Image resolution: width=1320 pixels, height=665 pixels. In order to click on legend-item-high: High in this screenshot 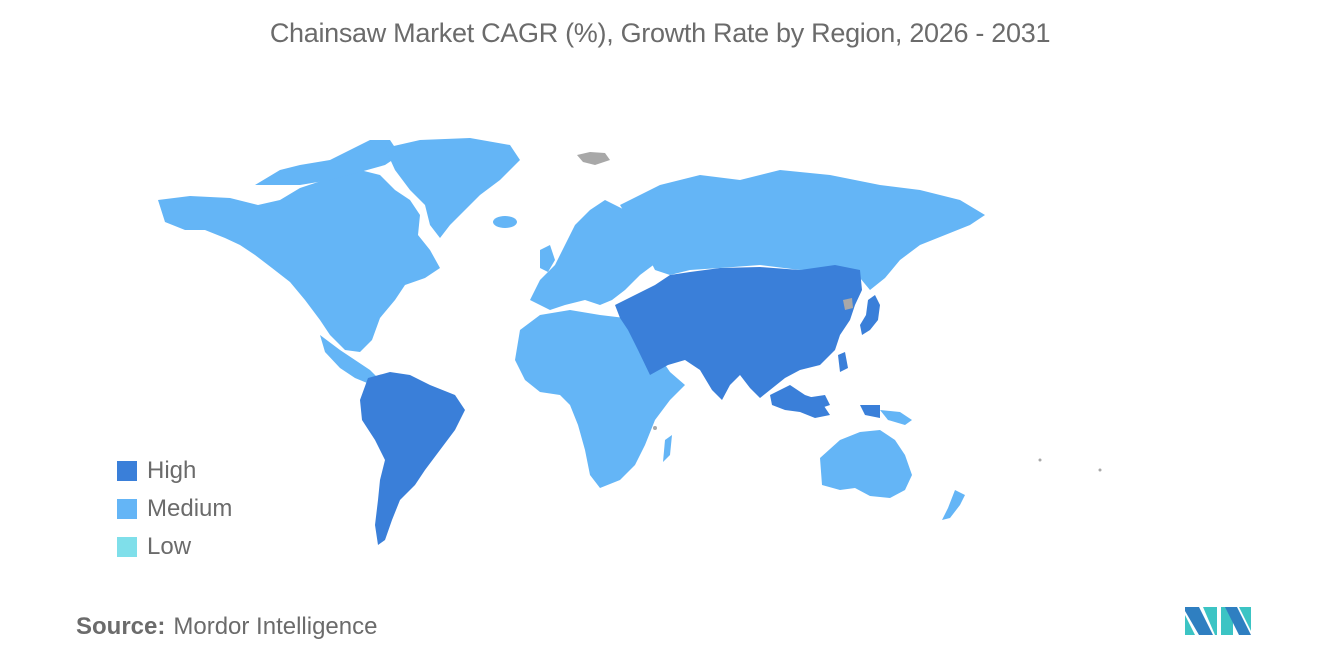, I will do `click(174, 471)`.